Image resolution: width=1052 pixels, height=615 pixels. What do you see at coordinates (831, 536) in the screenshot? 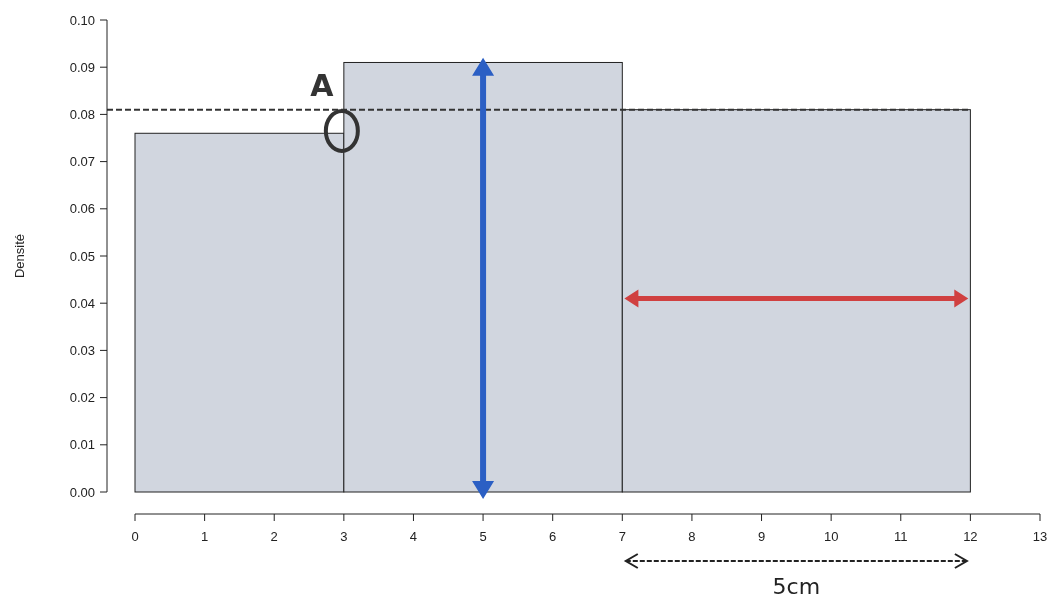
I see `x-tick-label: 10` at bounding box center [831, 536].